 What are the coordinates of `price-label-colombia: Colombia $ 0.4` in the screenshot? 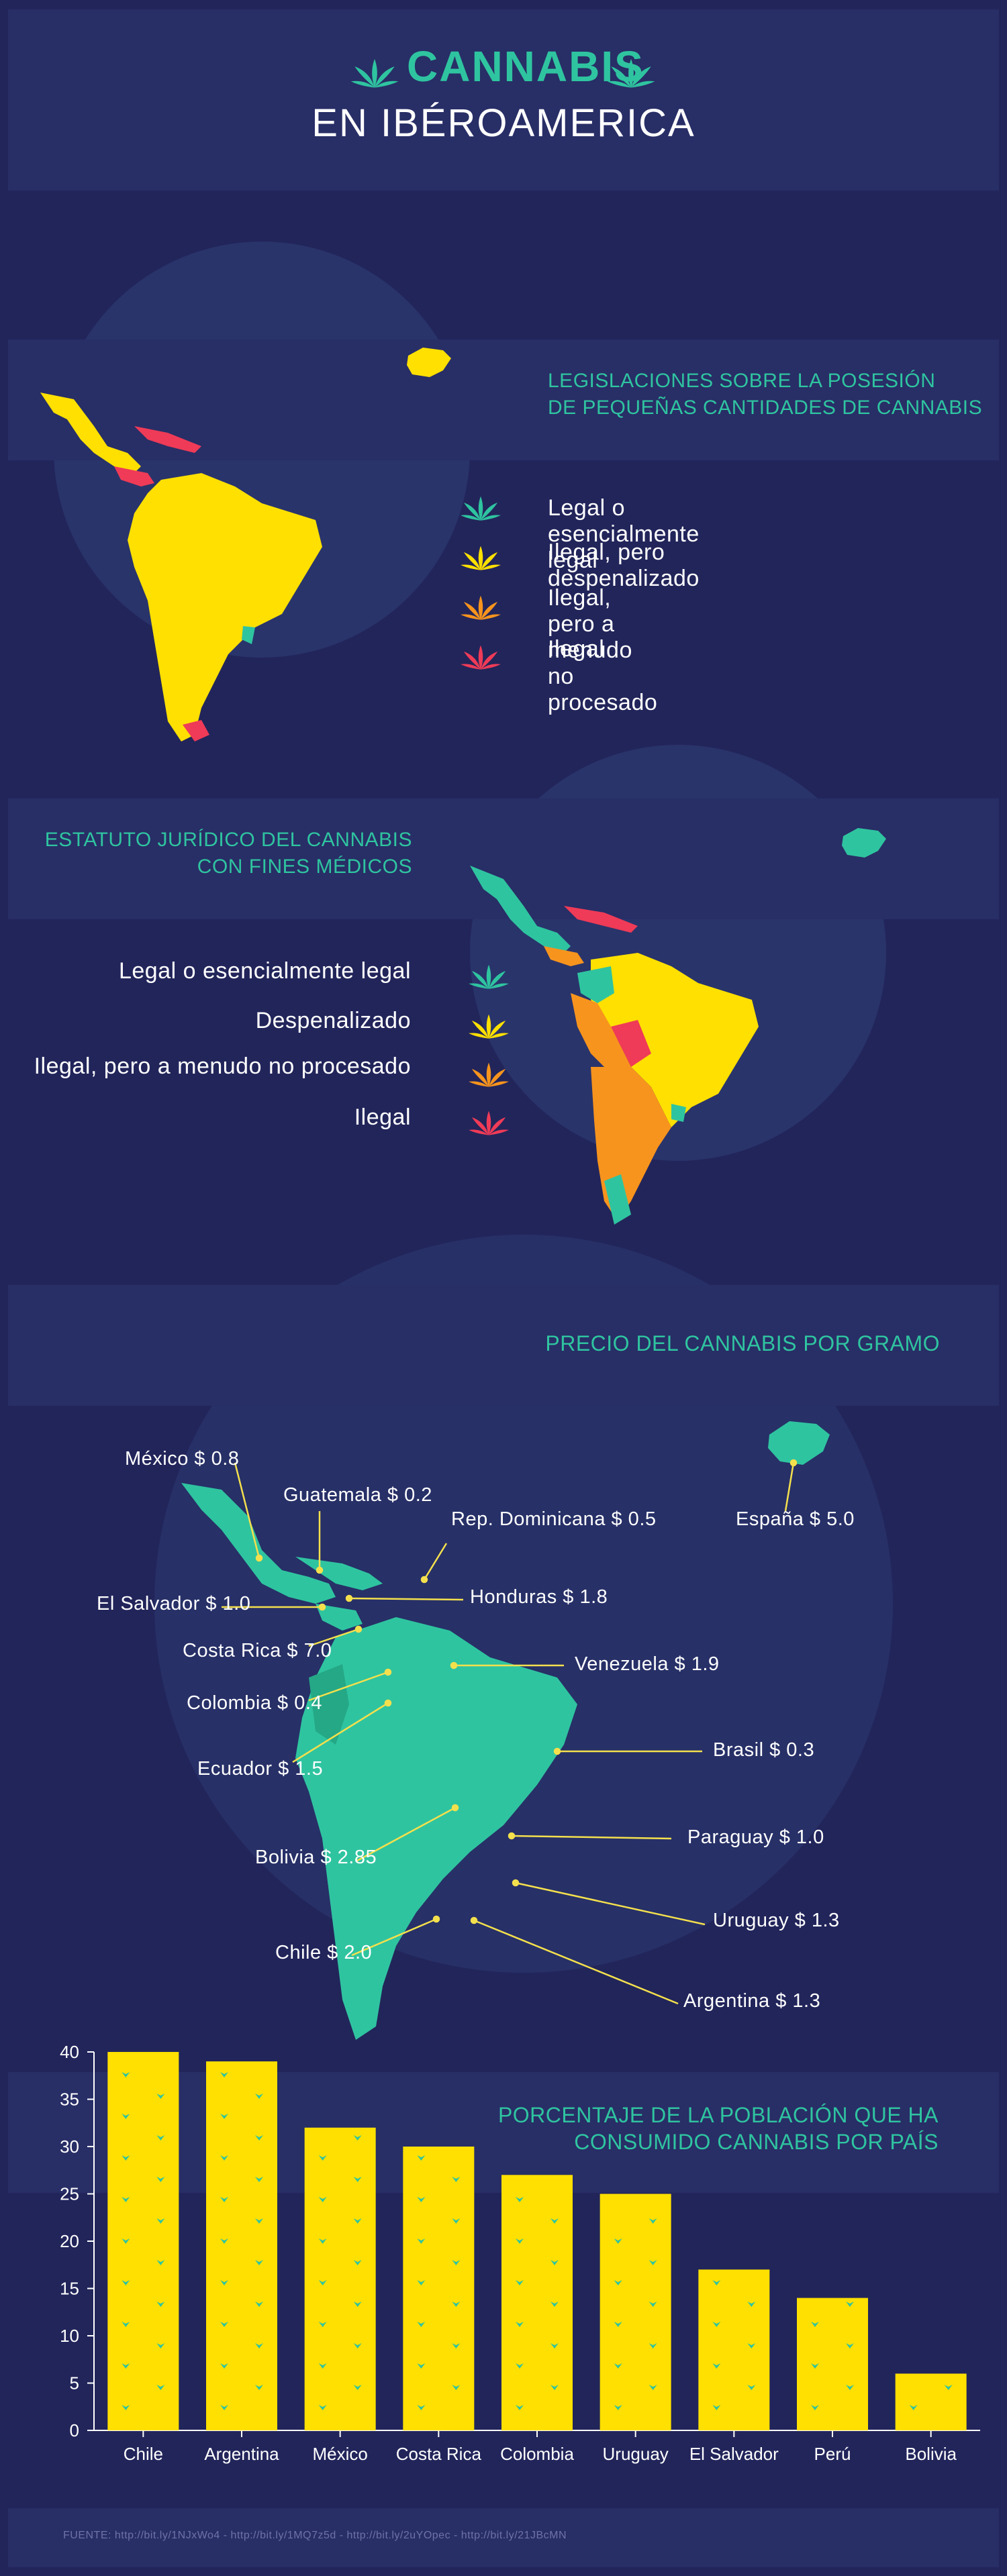 It's located at (255, 1703).